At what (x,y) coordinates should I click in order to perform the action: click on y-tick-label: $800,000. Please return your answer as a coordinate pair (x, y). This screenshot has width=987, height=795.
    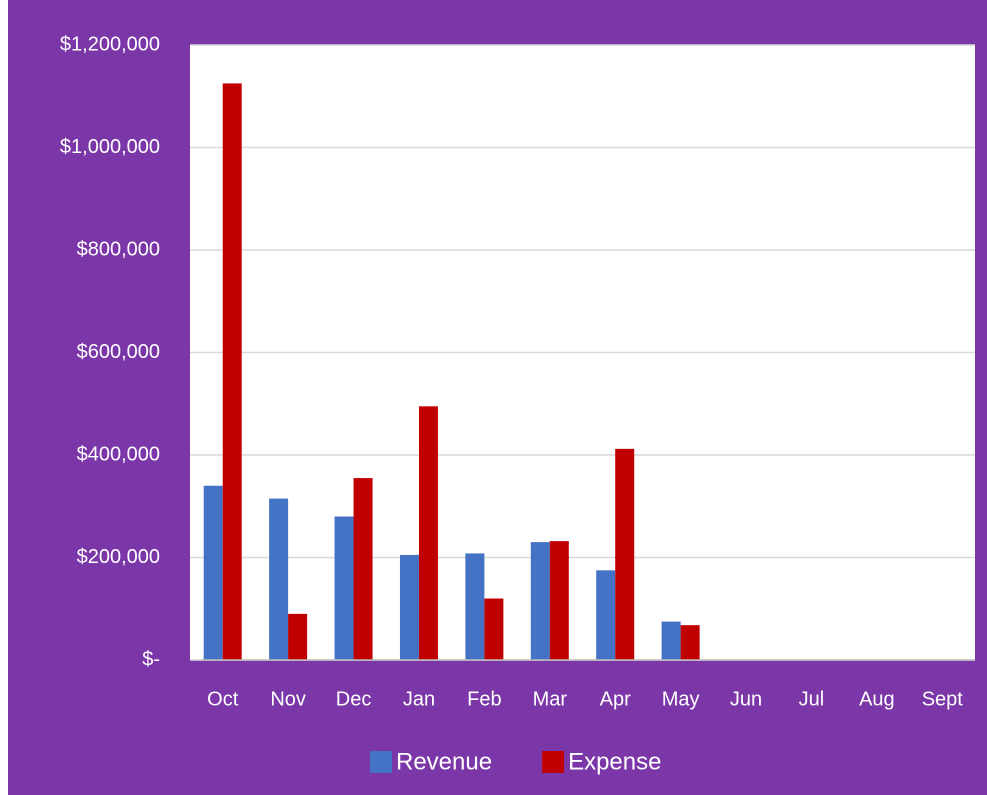
    Looking at the image, I should click on (118, 249).